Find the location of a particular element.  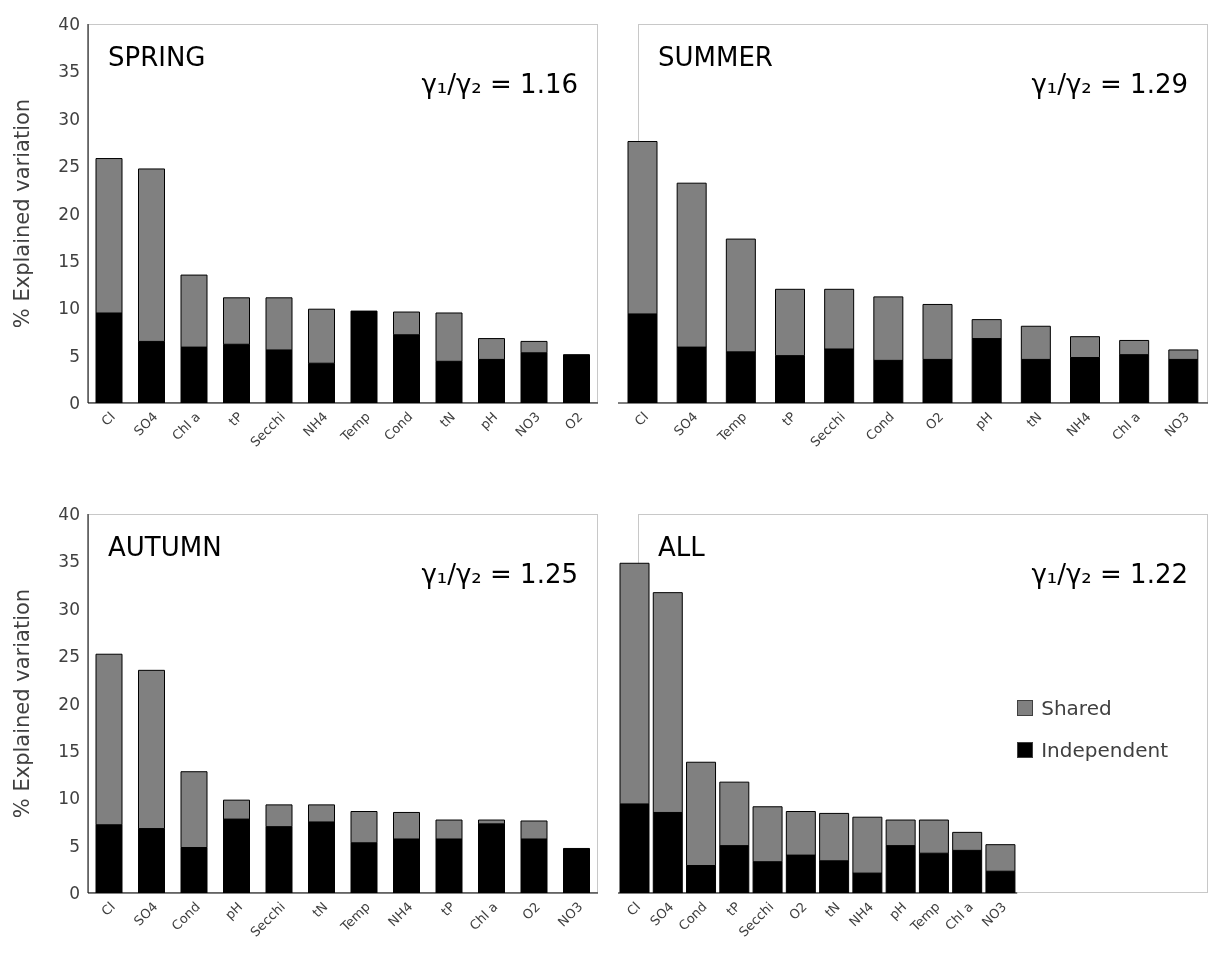

annotation: γ₁/γ₂ = 1.29 is located at coordinates (1109, 84).